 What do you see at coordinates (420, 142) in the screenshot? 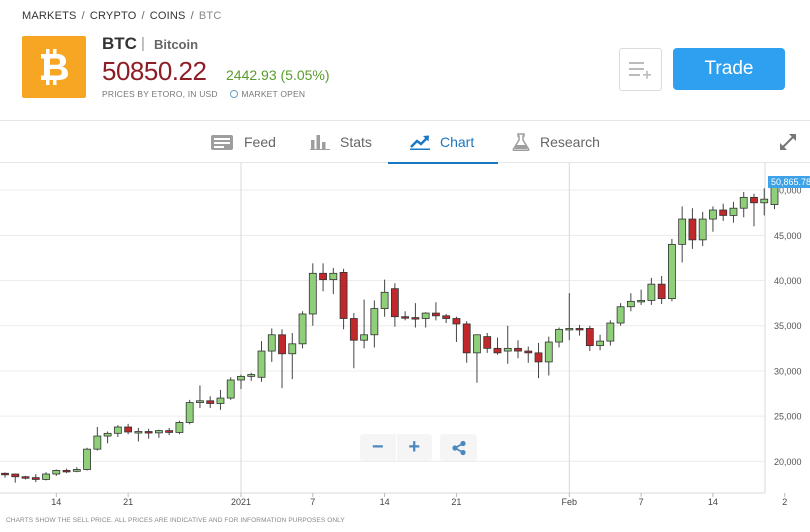
I see `chart-icon` at bounding box center [420, 142].